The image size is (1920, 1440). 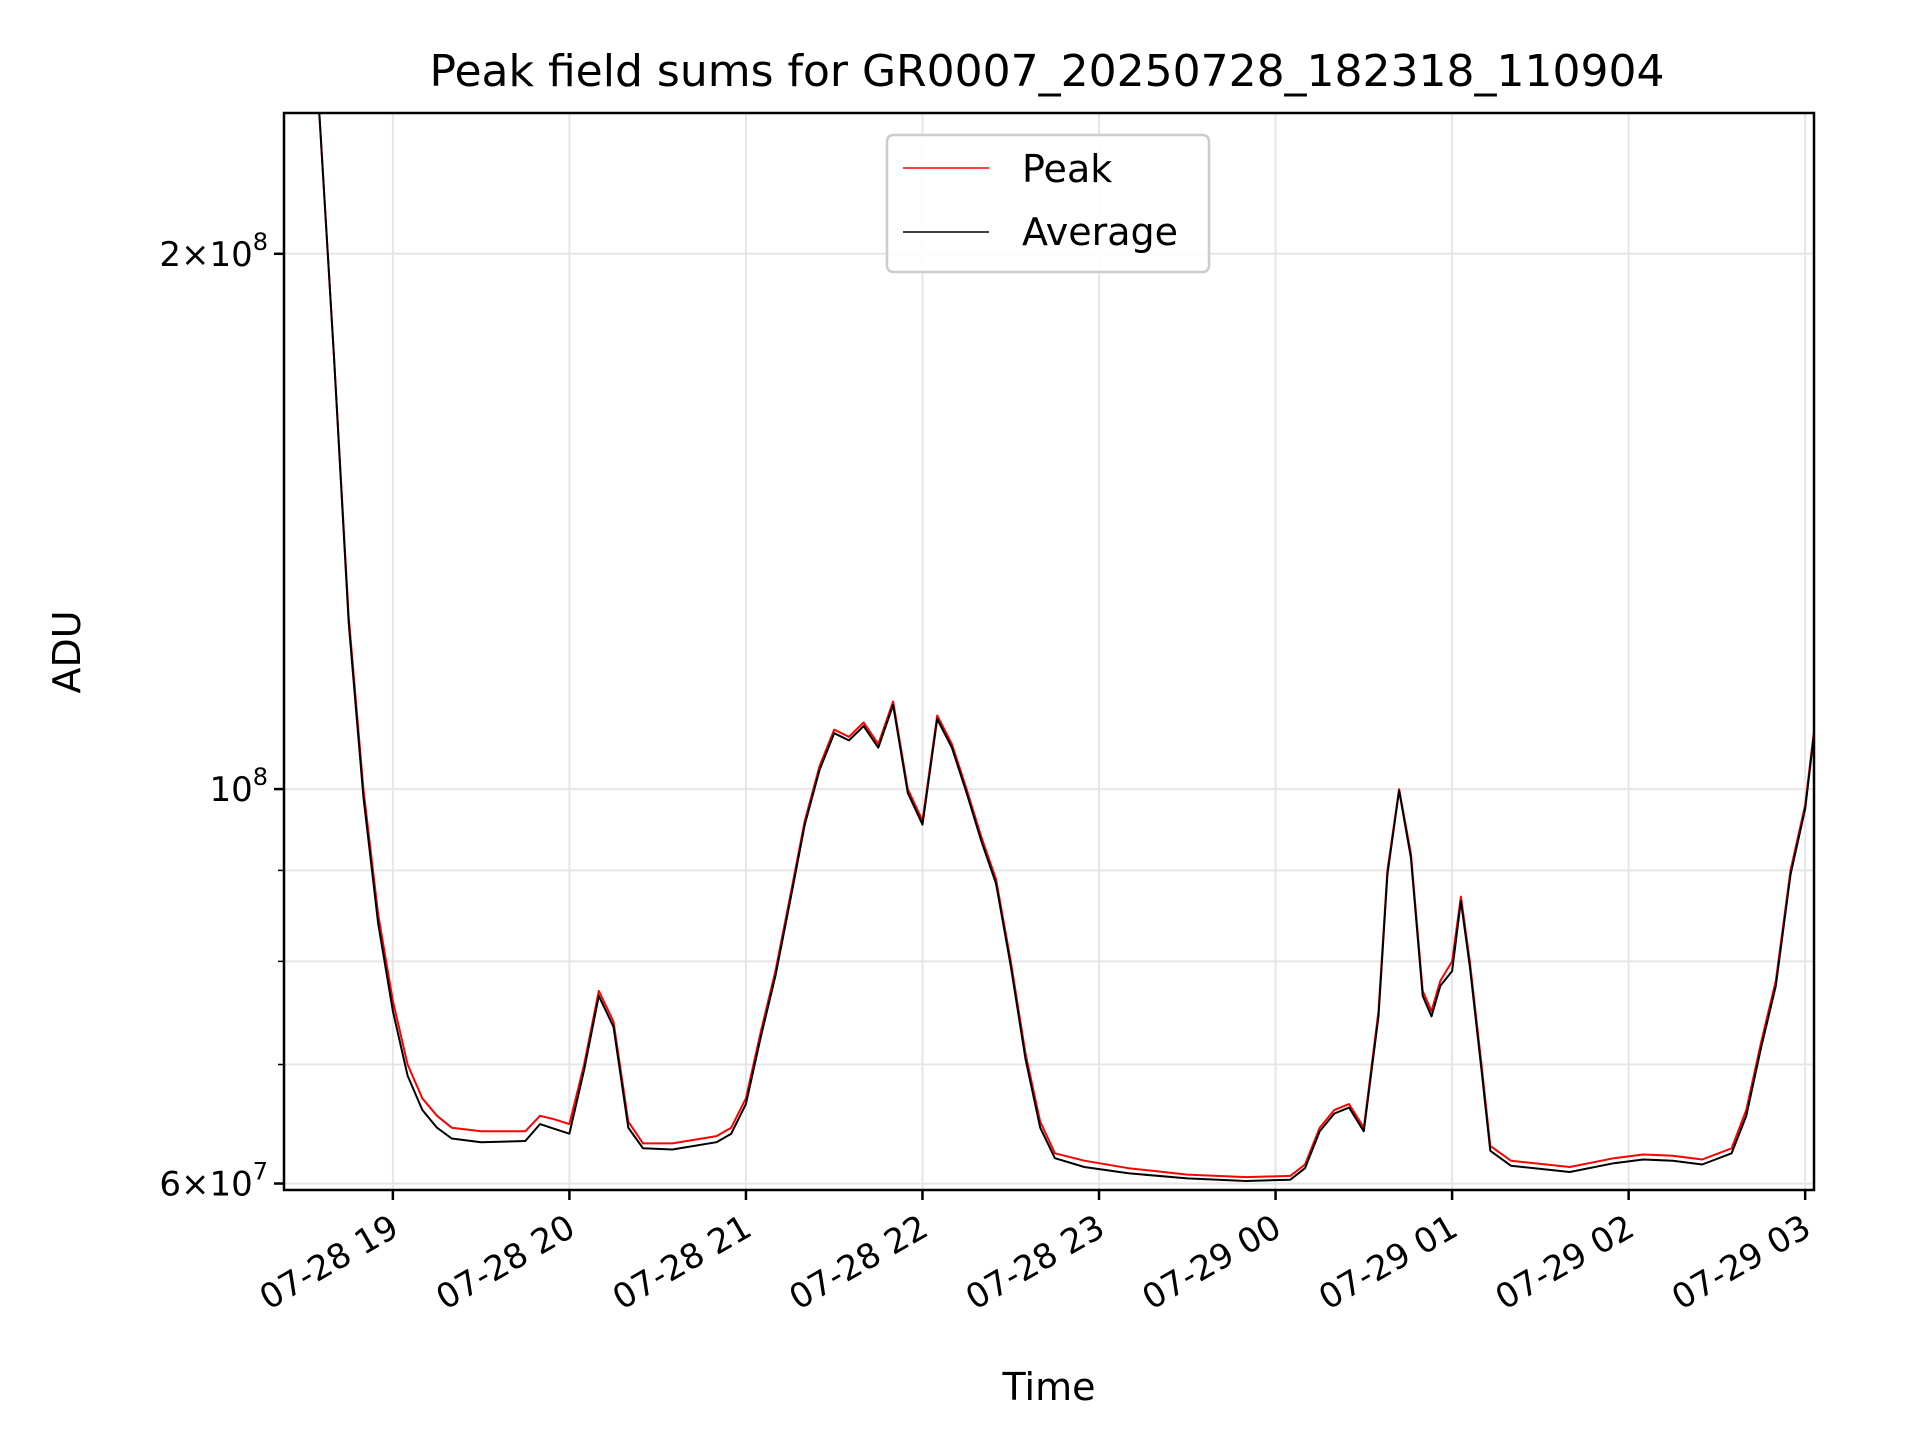 I want to click on y-tick-label: 108, so click(x=238, y=786).